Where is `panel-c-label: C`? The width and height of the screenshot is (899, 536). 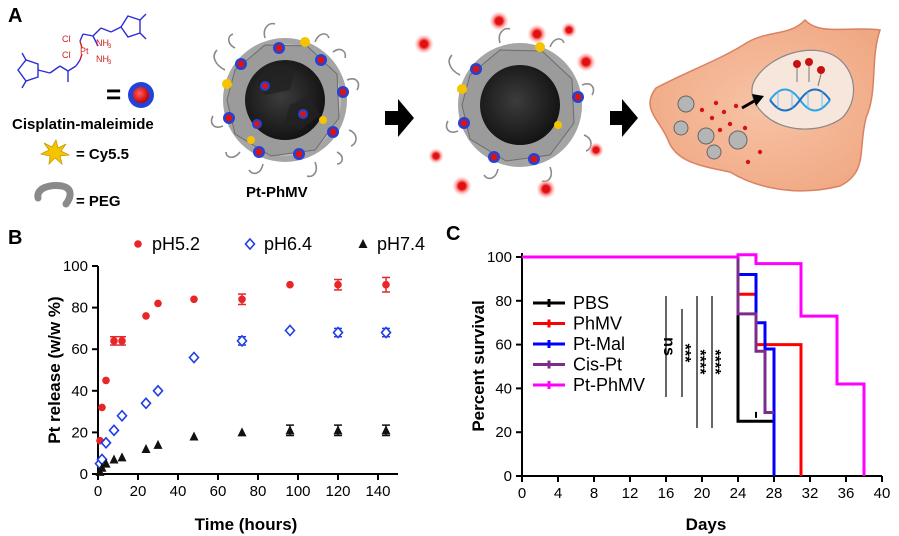
panel-c-label: C is located at coordinates (453, 234).